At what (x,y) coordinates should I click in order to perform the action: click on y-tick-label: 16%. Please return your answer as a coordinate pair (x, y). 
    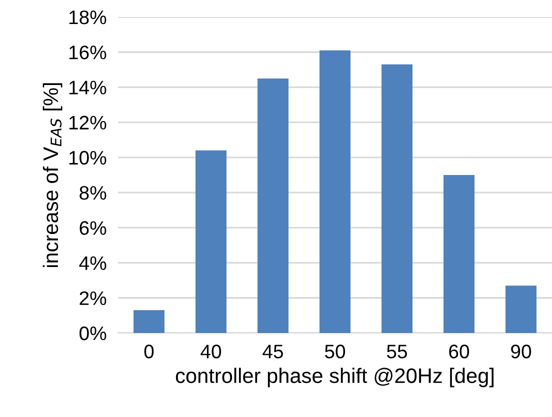
    Looking at the image, I should click on (87, 53).